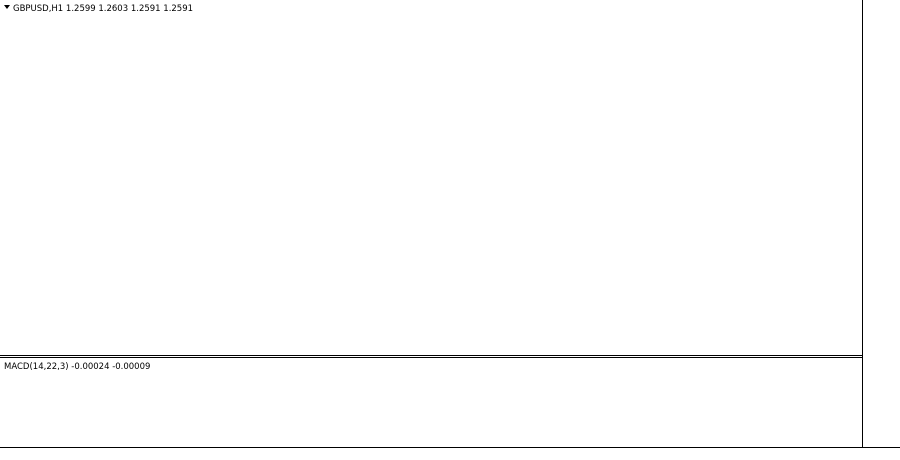 This screenshot has width=900, height=460. I want to click on header-high: 1.2603, so click(113, 9).